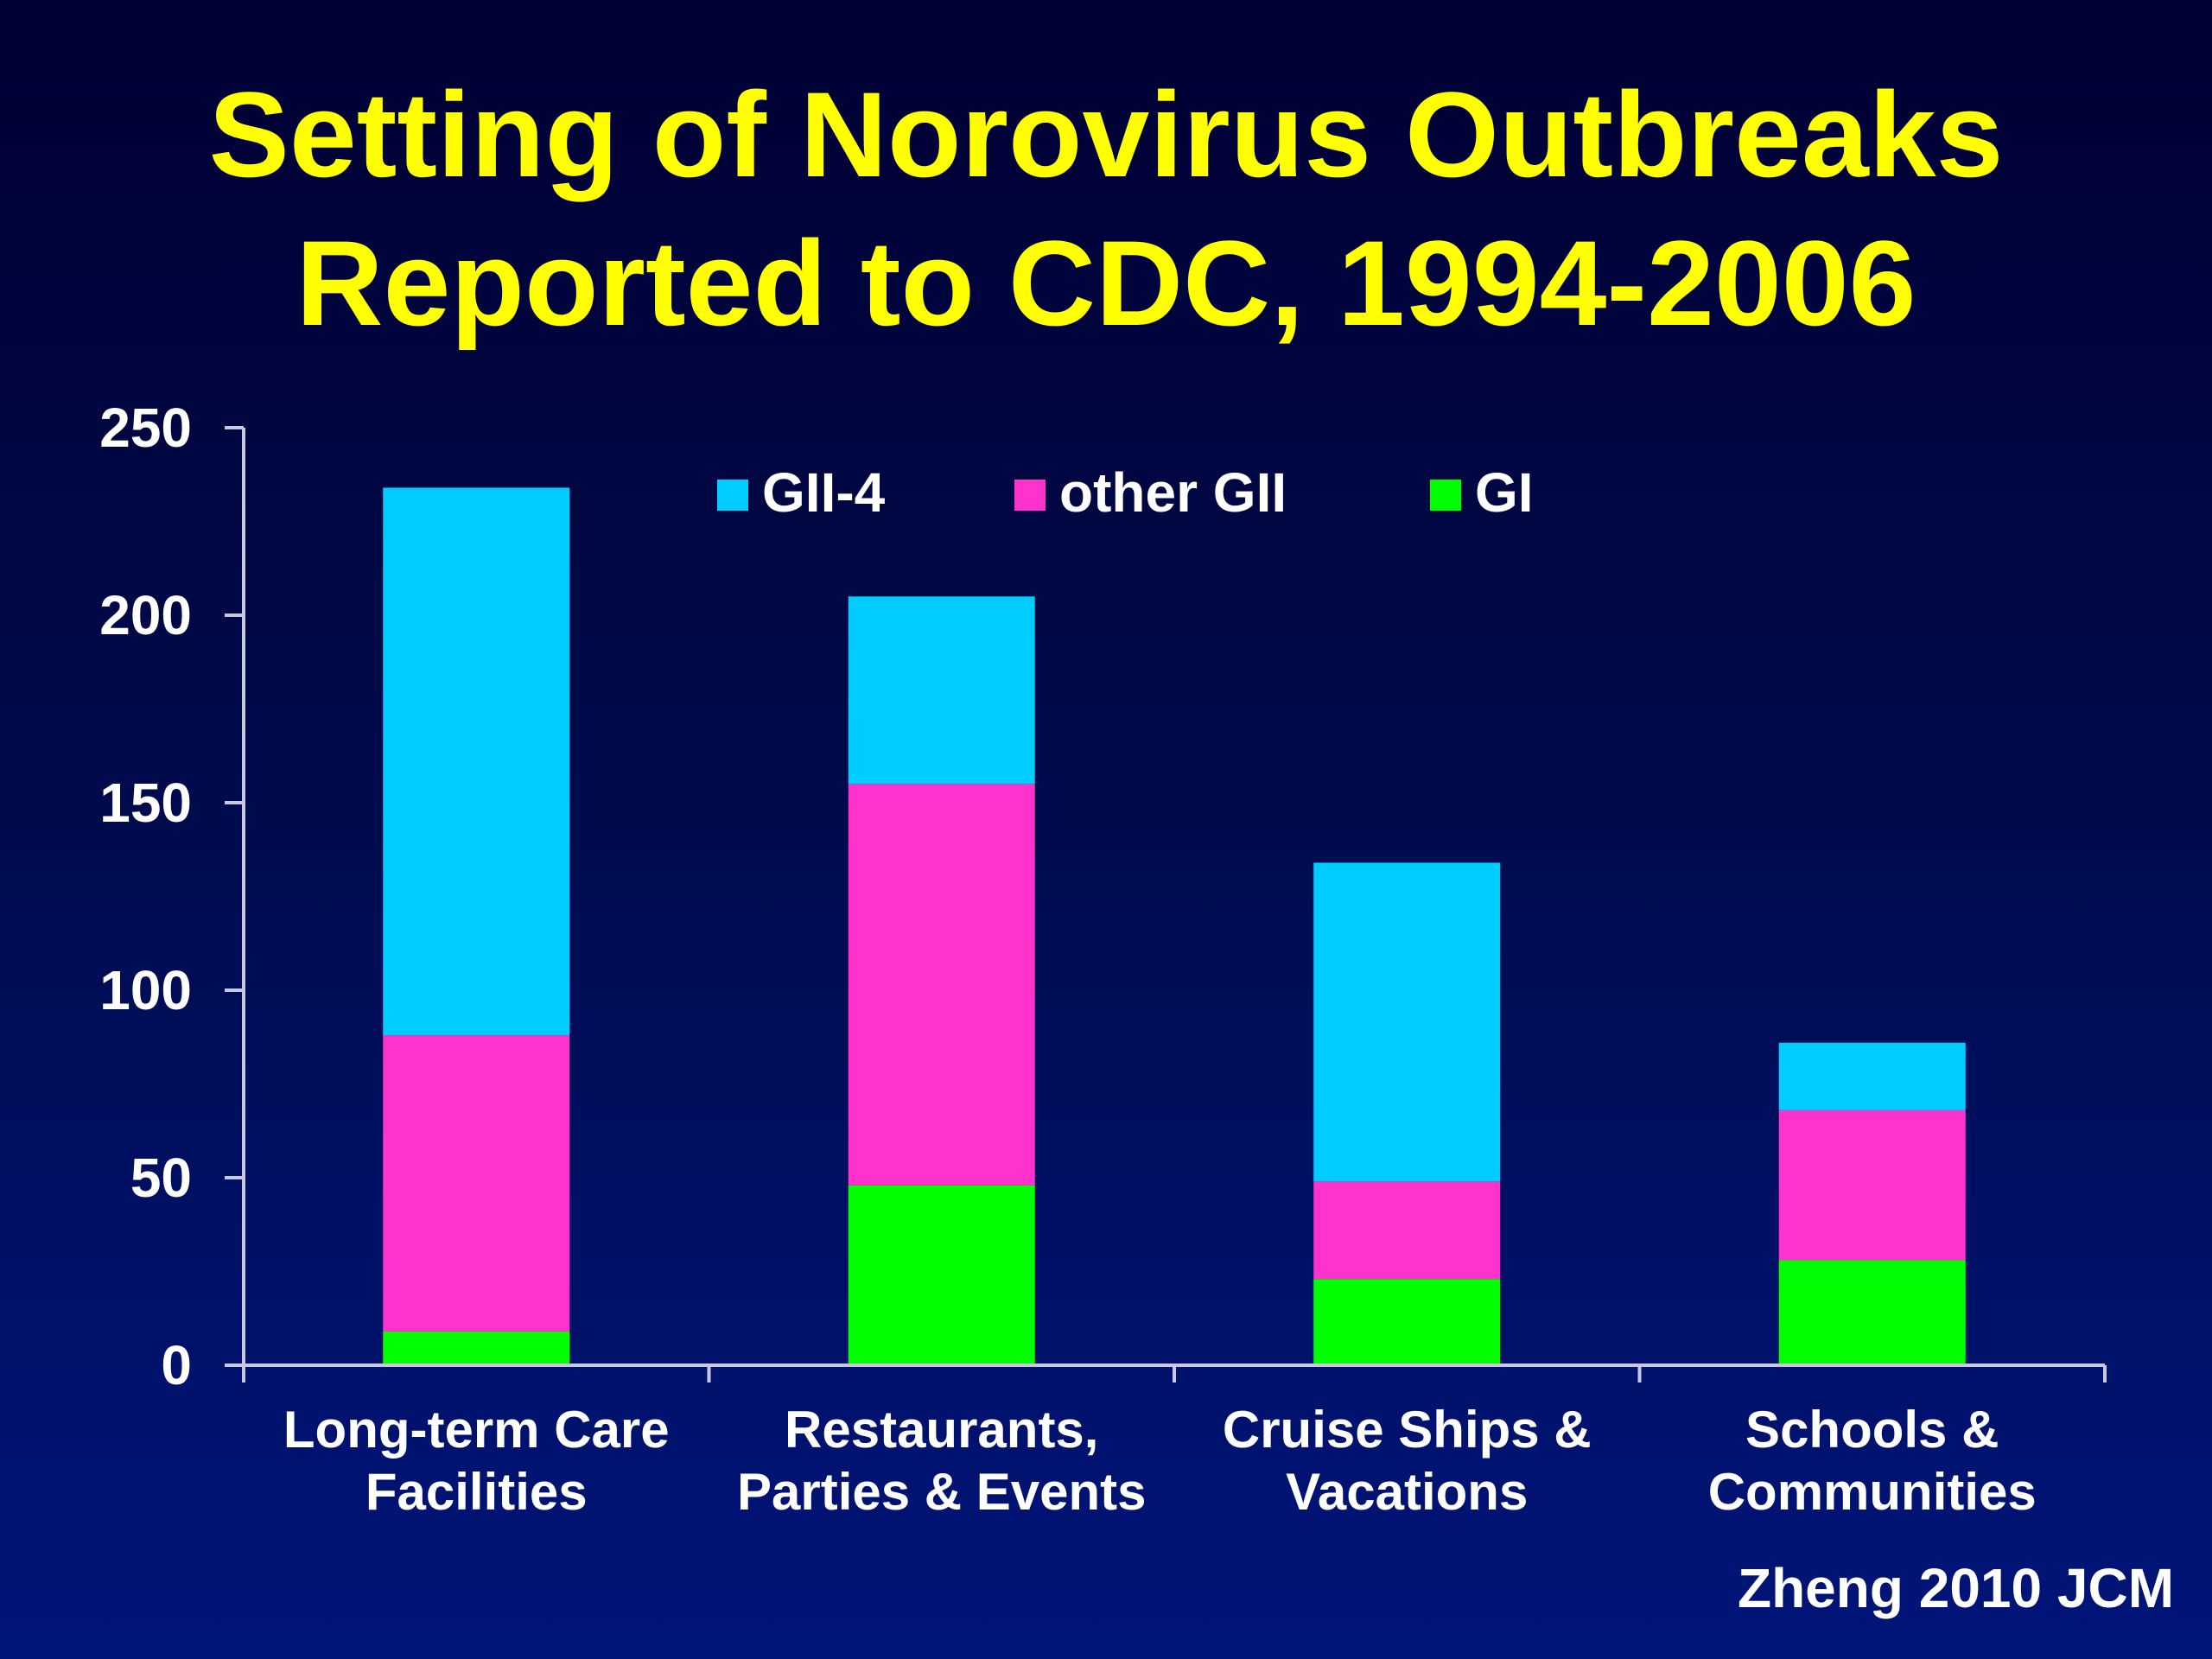  I want to click on x-category-label-3: Schools & Communities, so click(1873, 1461).